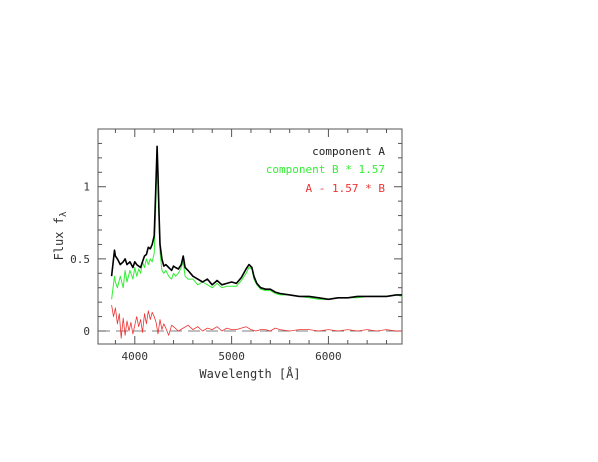  What do you see at coordinates (64, 214) in the screenshot?
I see `y-axis-label-subscript: λ` at bounding box center [64, 214].